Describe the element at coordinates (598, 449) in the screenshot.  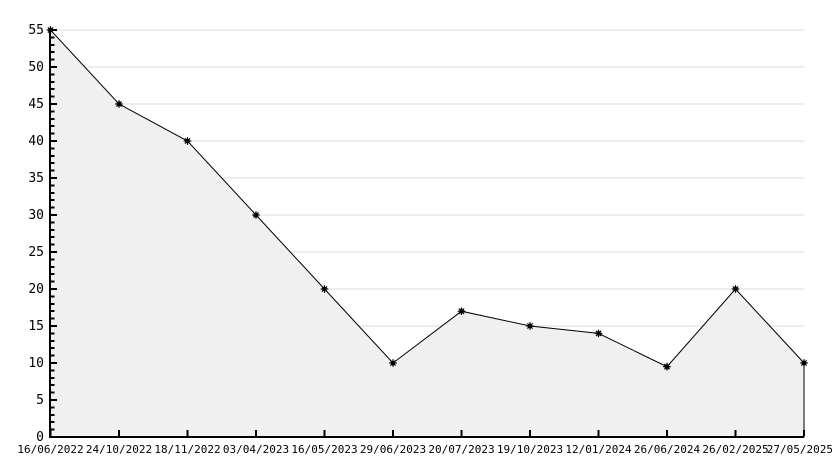
I see `x-axis-tick-label: 12/01/2024` at that location.